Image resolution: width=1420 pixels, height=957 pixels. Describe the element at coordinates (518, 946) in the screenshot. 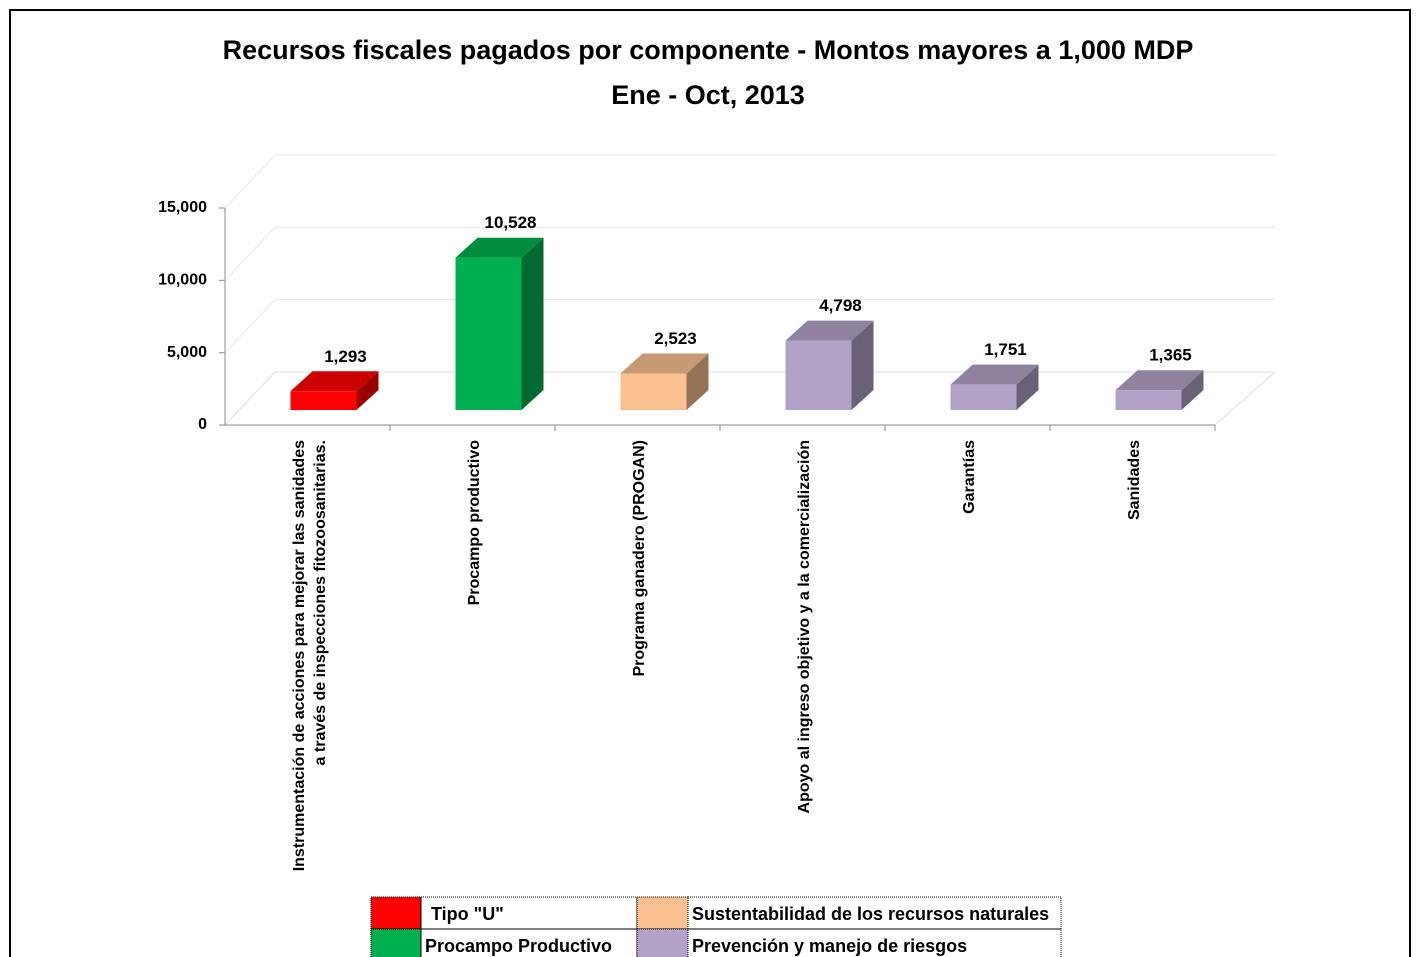

I see `legend-label: Procampo Productivo` at that location.